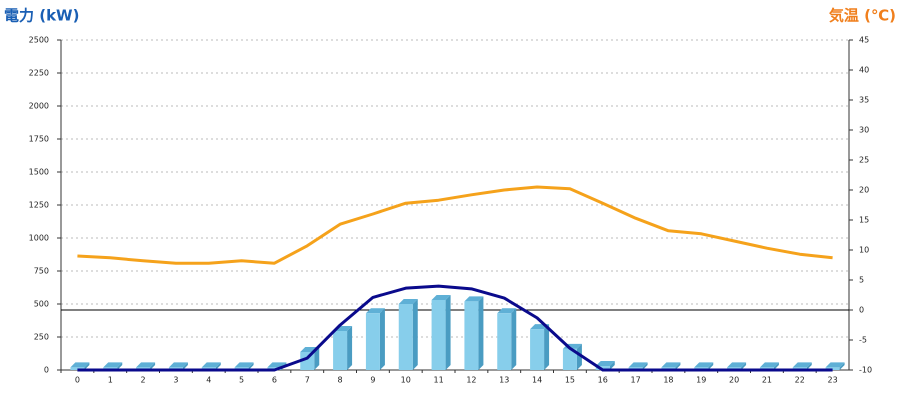 This screenshot has height=400, width=900. I want to click on y-tick-label: 1750, so click(39, 139).